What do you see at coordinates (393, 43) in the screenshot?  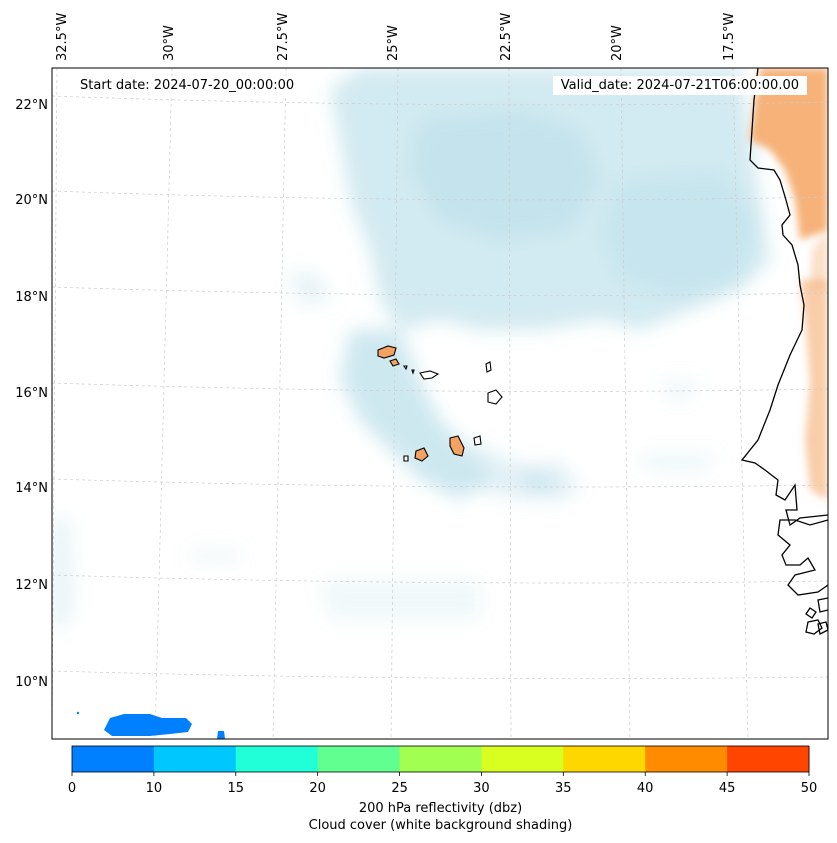 I see `longitude-label: 25°W` at bounding box center [393, 43].